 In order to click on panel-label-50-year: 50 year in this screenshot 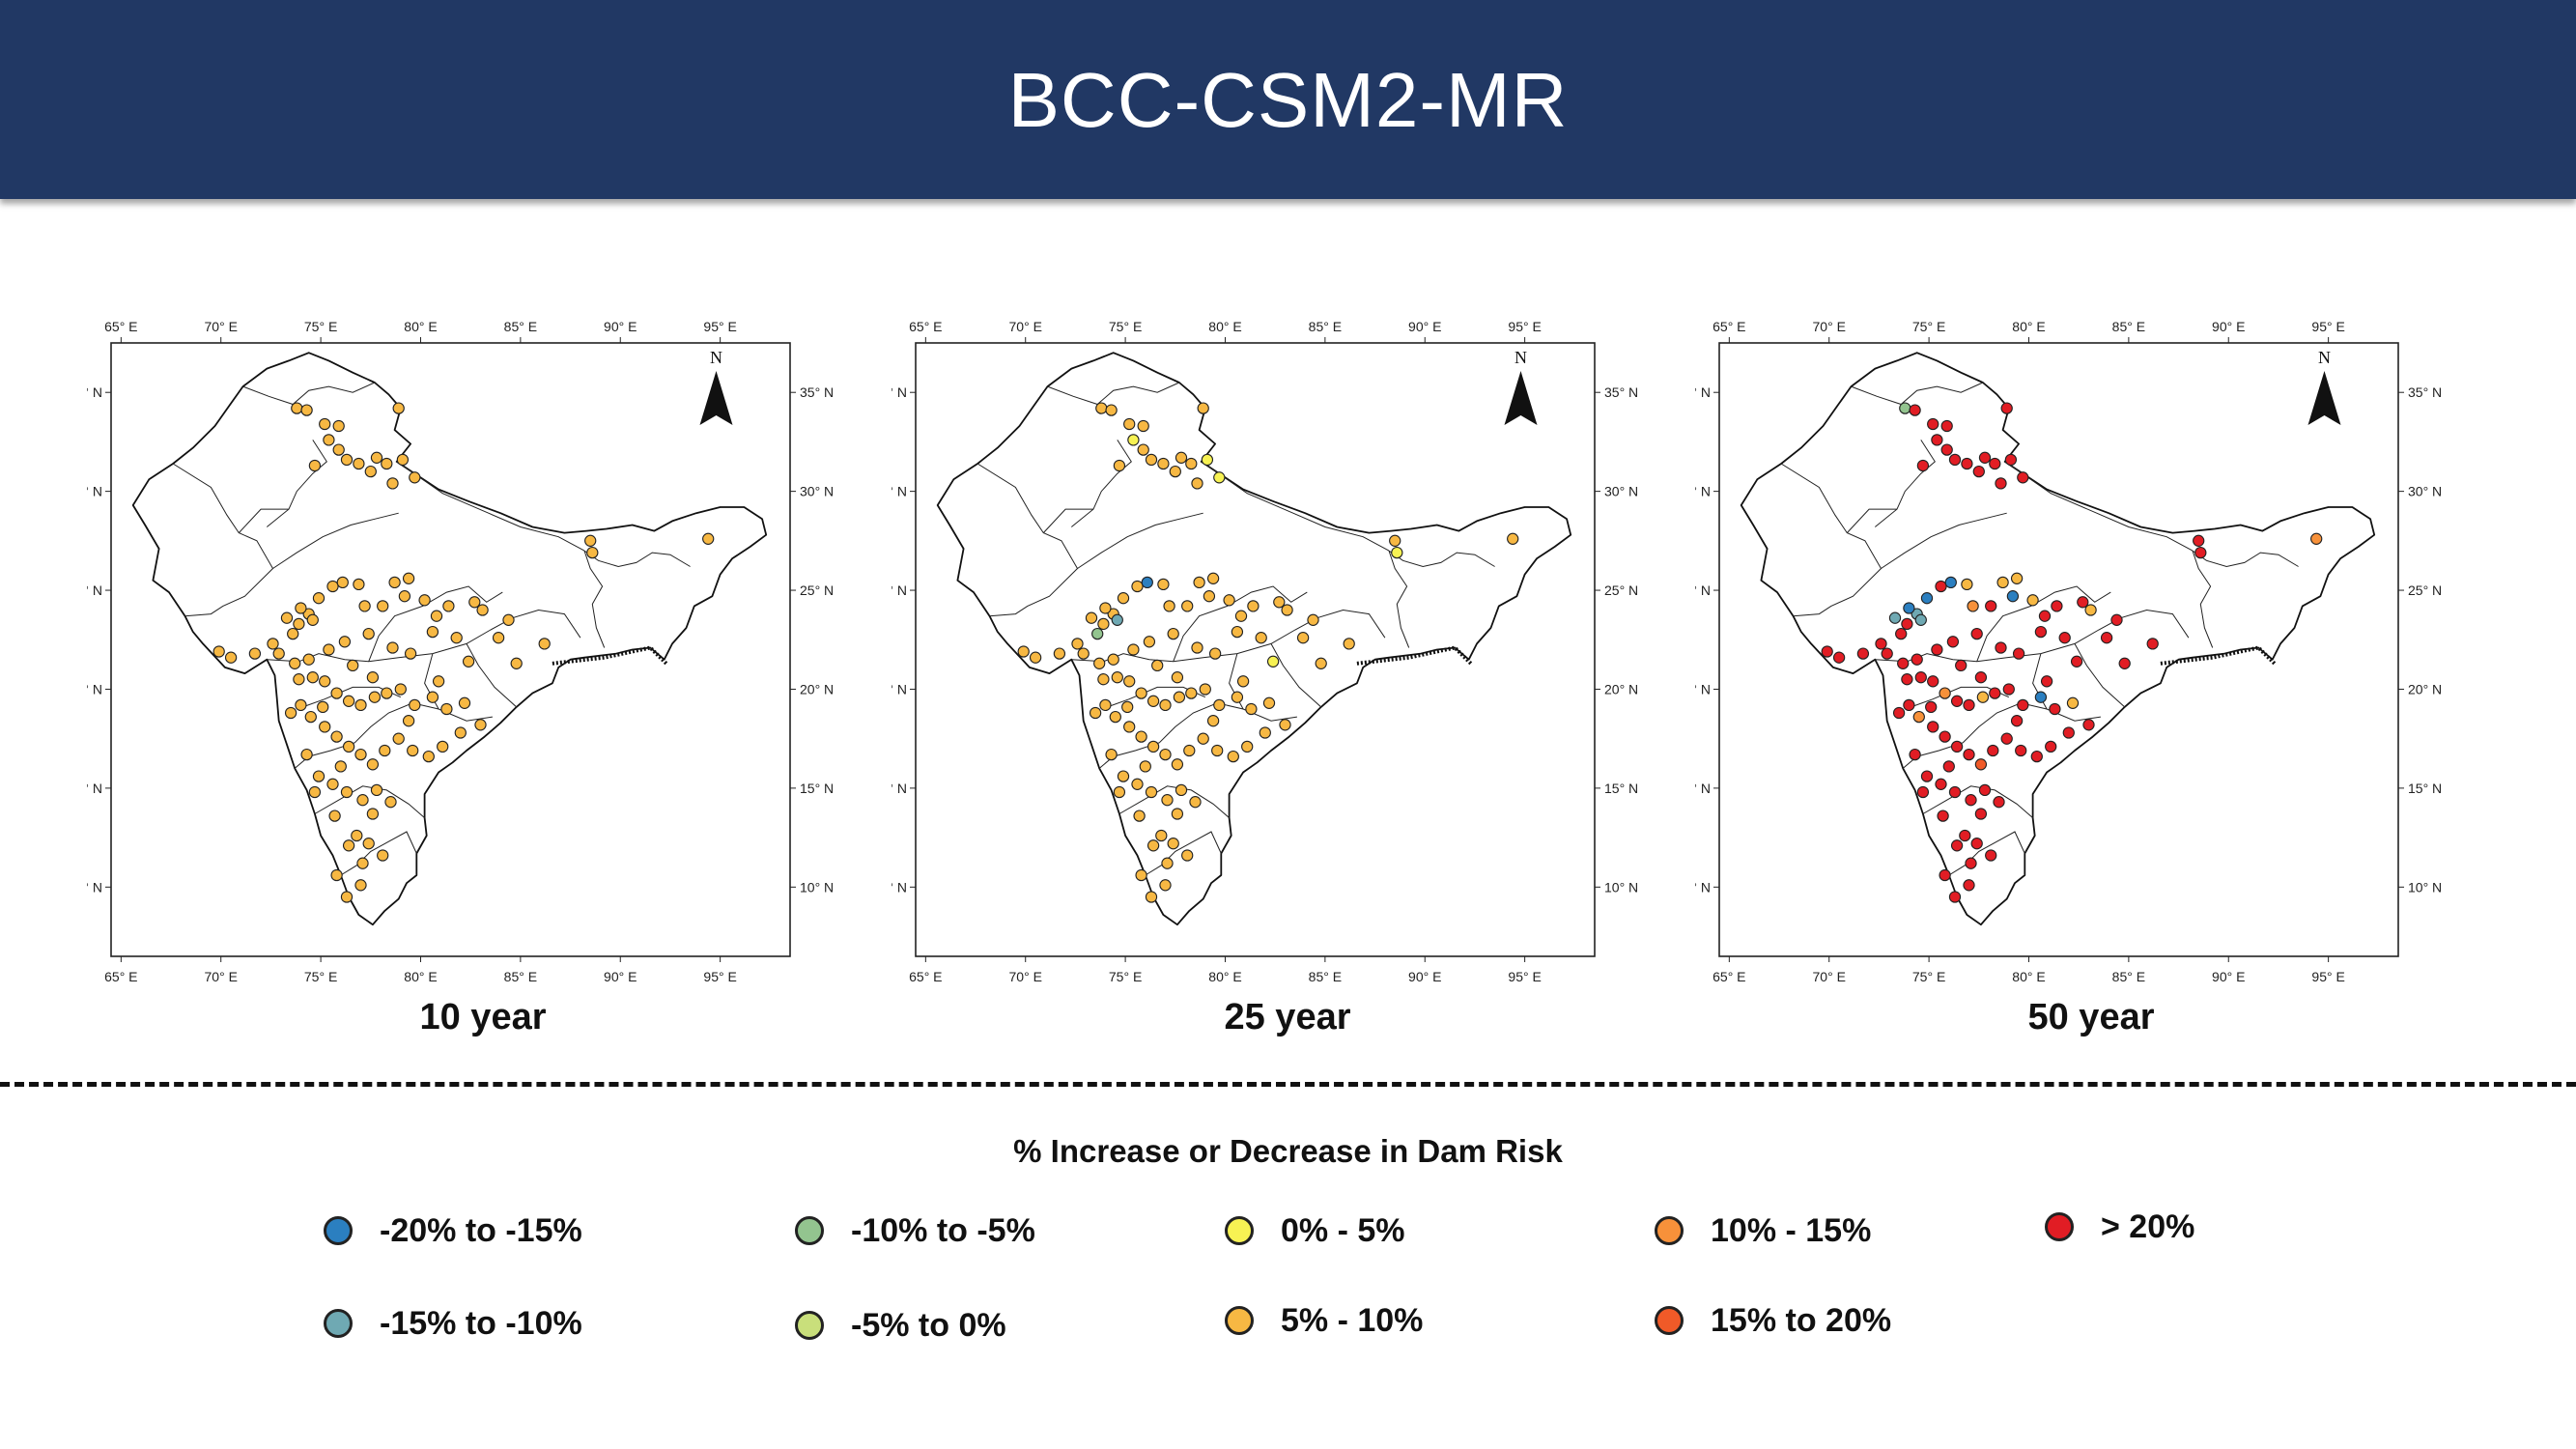, I will do `click(2091, 1017)`.